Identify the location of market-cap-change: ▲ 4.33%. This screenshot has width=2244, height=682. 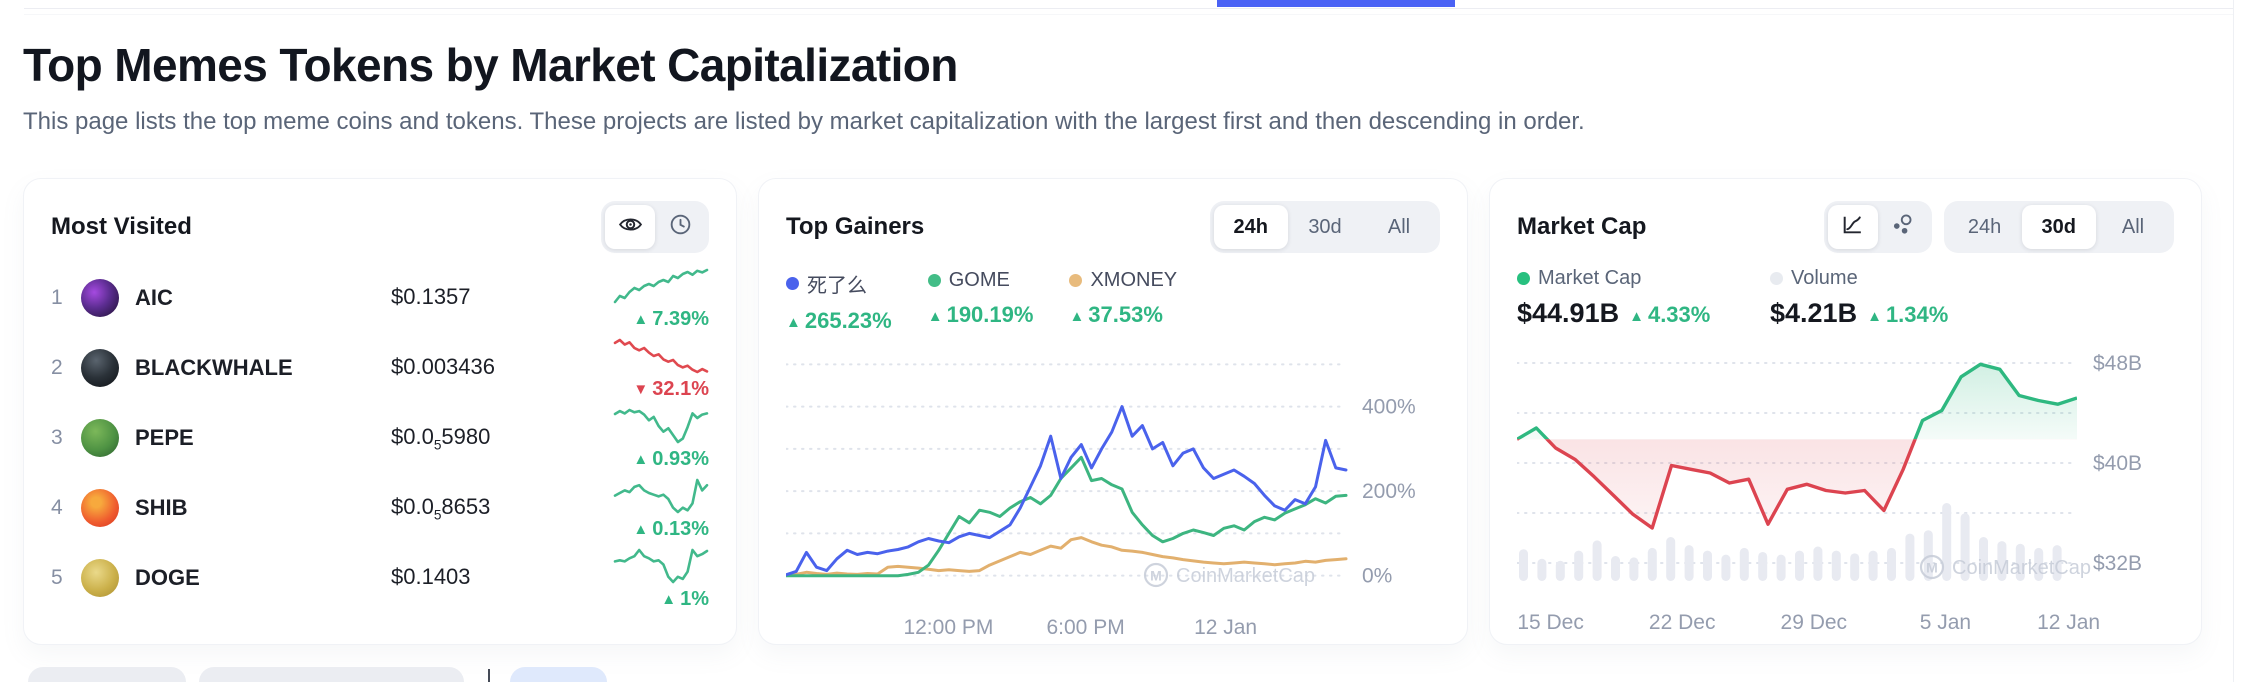
(1670, 314).